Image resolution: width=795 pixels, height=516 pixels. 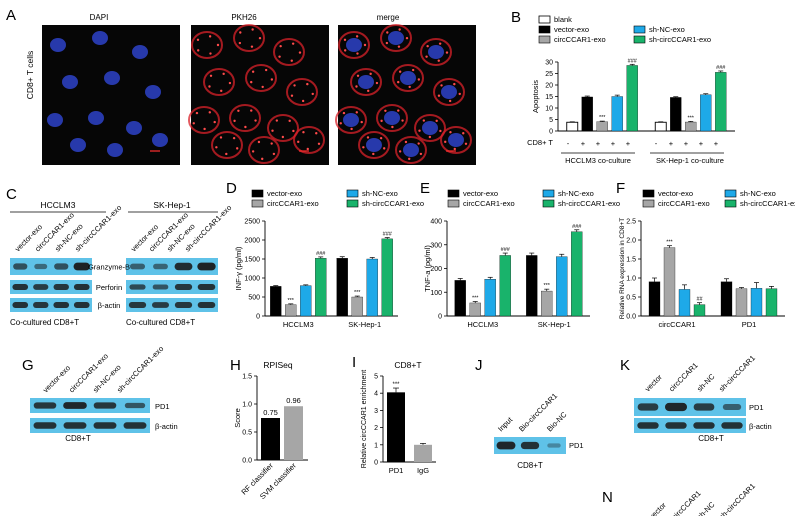 I want to click on category-label: HCCLM3, so click(x=482, y=324).